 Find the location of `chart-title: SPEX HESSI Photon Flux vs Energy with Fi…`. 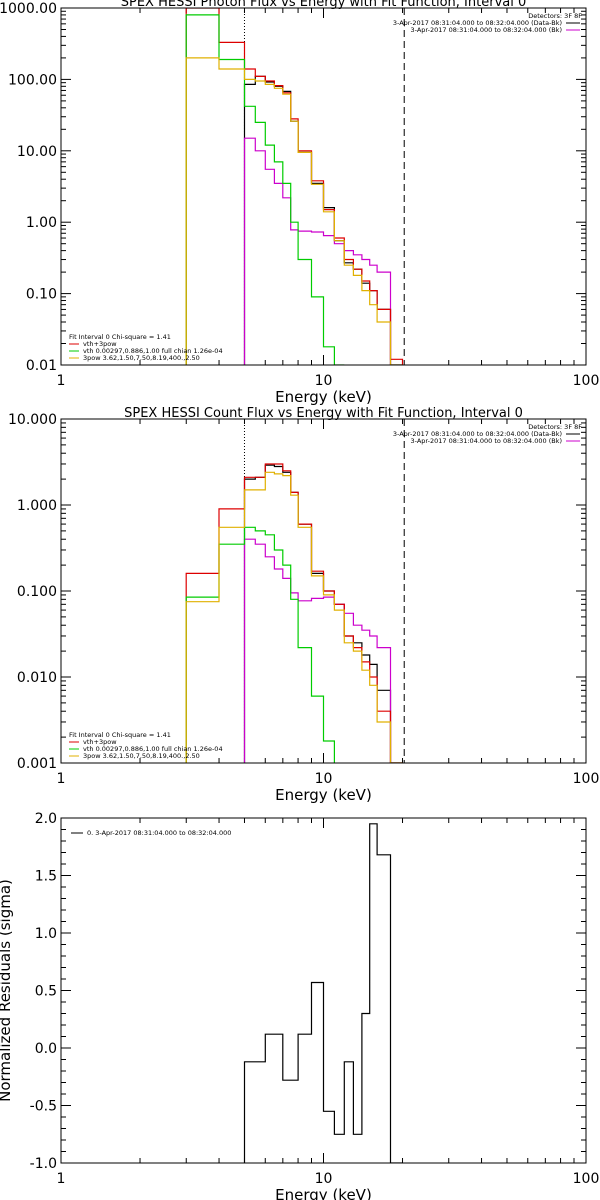

chart-title: SPEX HESSI Photon Flux vs Energy with Fi… is located at coordinates (324, 5).